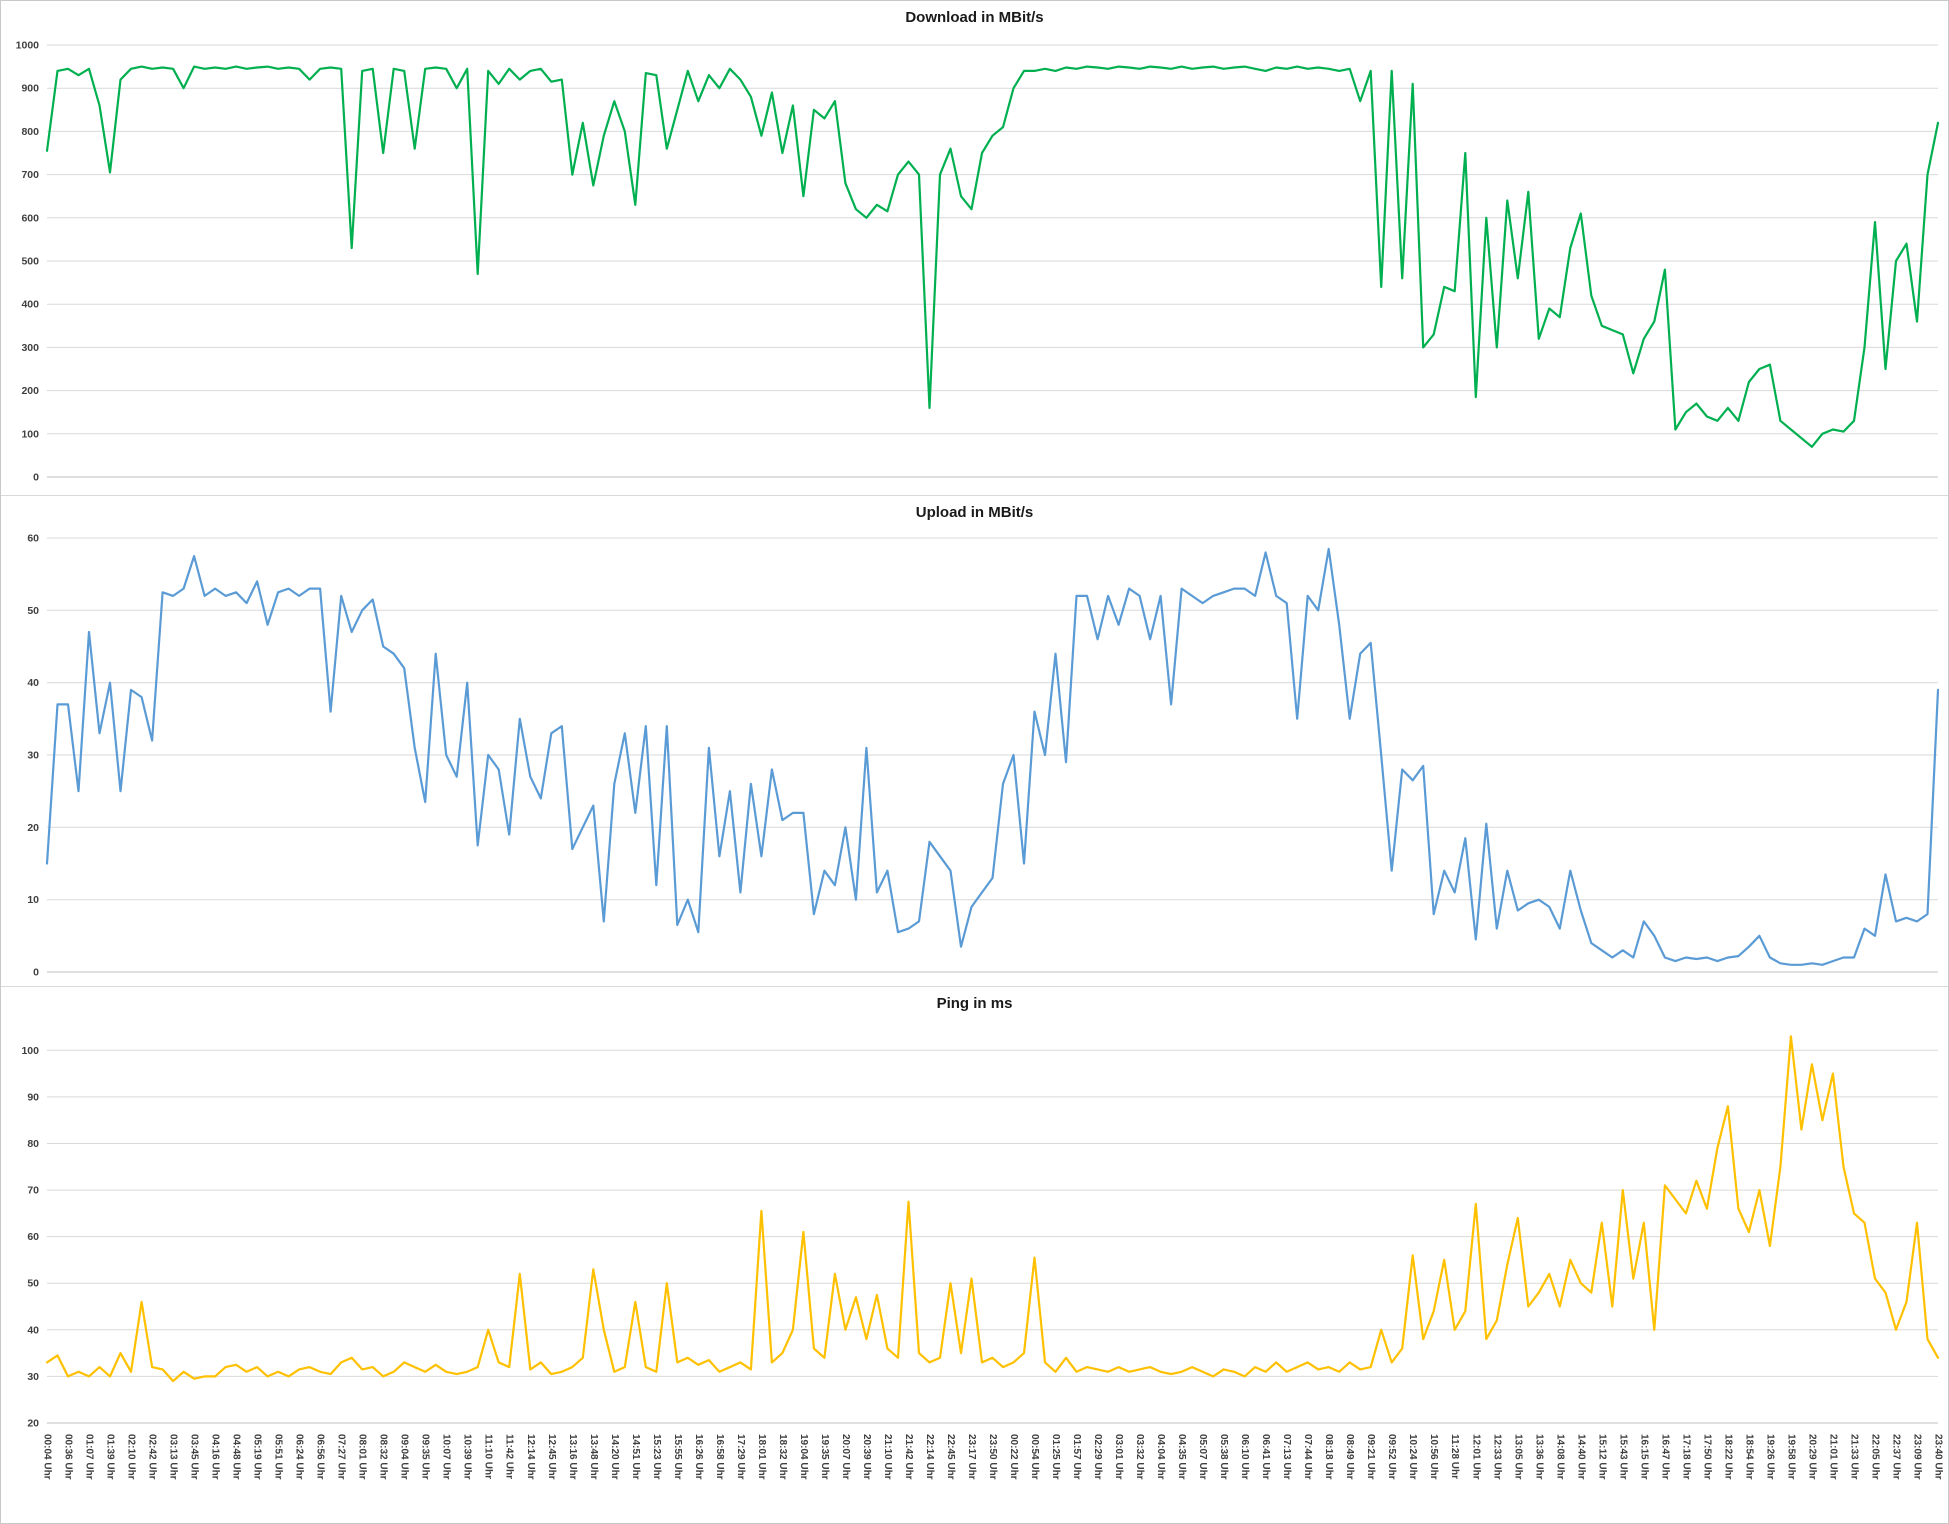 The width and height of the screenshot is (1949, 1524). What do you see at coordinates (33, 900) in the screenshot?
I see `y-tick-label: 10` at bounding box center [33, 900].